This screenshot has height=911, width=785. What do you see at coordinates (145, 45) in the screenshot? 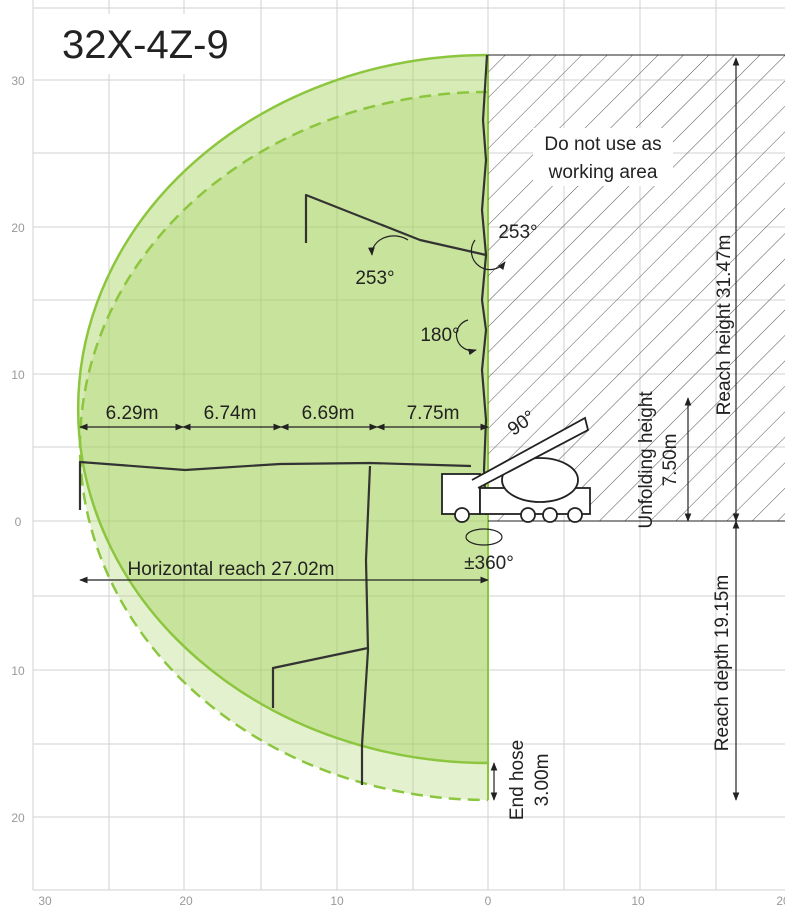
I see `title: 32X-4Z-9` at bounding box center [145, 45].